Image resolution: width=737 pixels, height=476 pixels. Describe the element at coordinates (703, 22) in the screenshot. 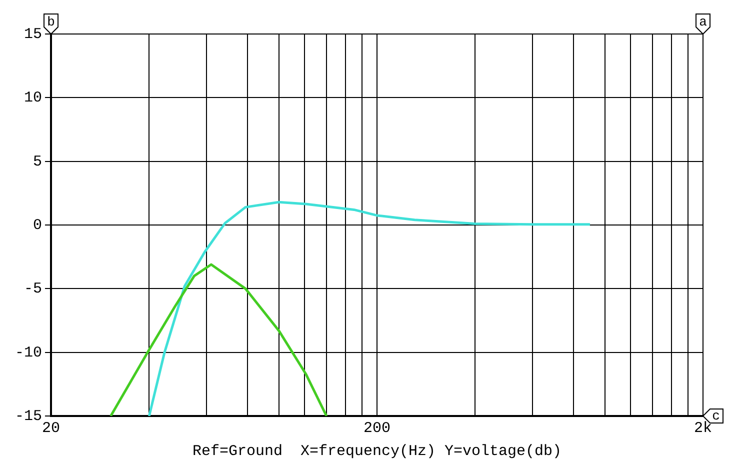

I see `text: a` at that location.